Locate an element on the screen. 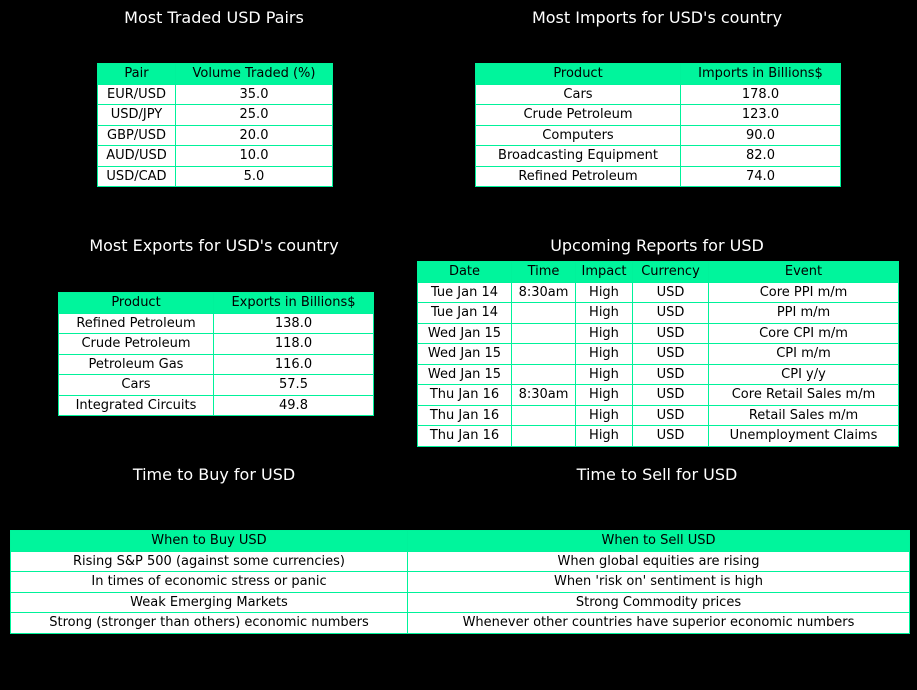 Image resolution: width=917 pixels, height=690 pixels. table-row: Wed Jan 15 High USD Core CPI m/m is located at coordinates (658, 333).